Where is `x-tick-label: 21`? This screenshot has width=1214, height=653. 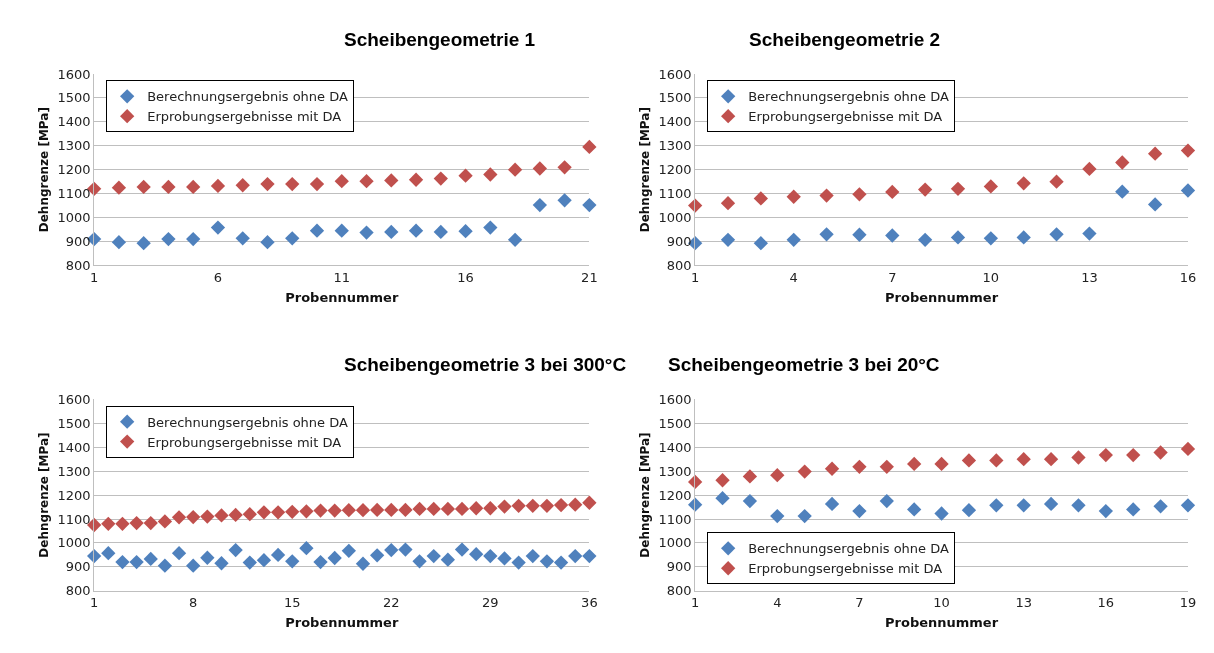
x-tick-label: 21 is located at coordinates (589, 277).